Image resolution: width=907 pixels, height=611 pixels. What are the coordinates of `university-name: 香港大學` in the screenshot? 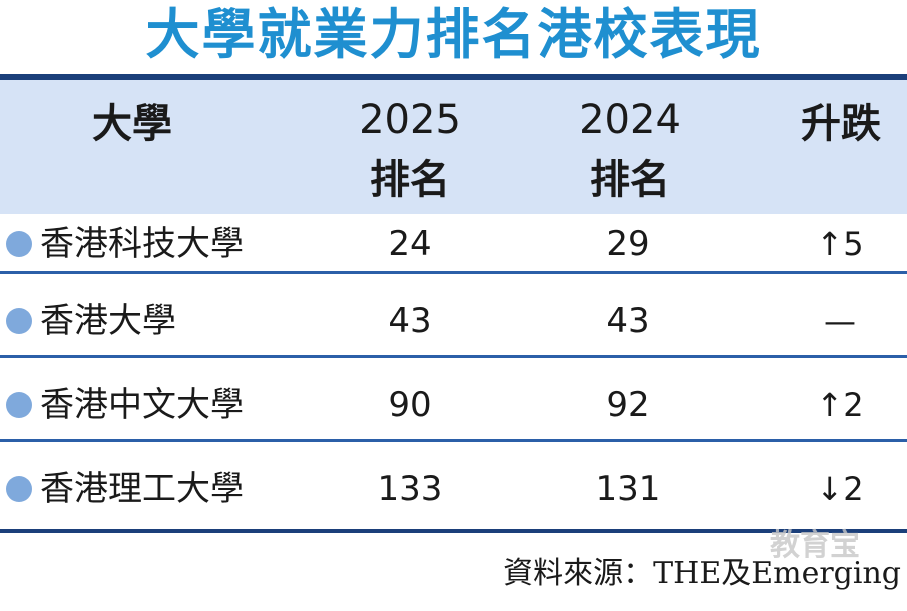 It's located at (108, 321).